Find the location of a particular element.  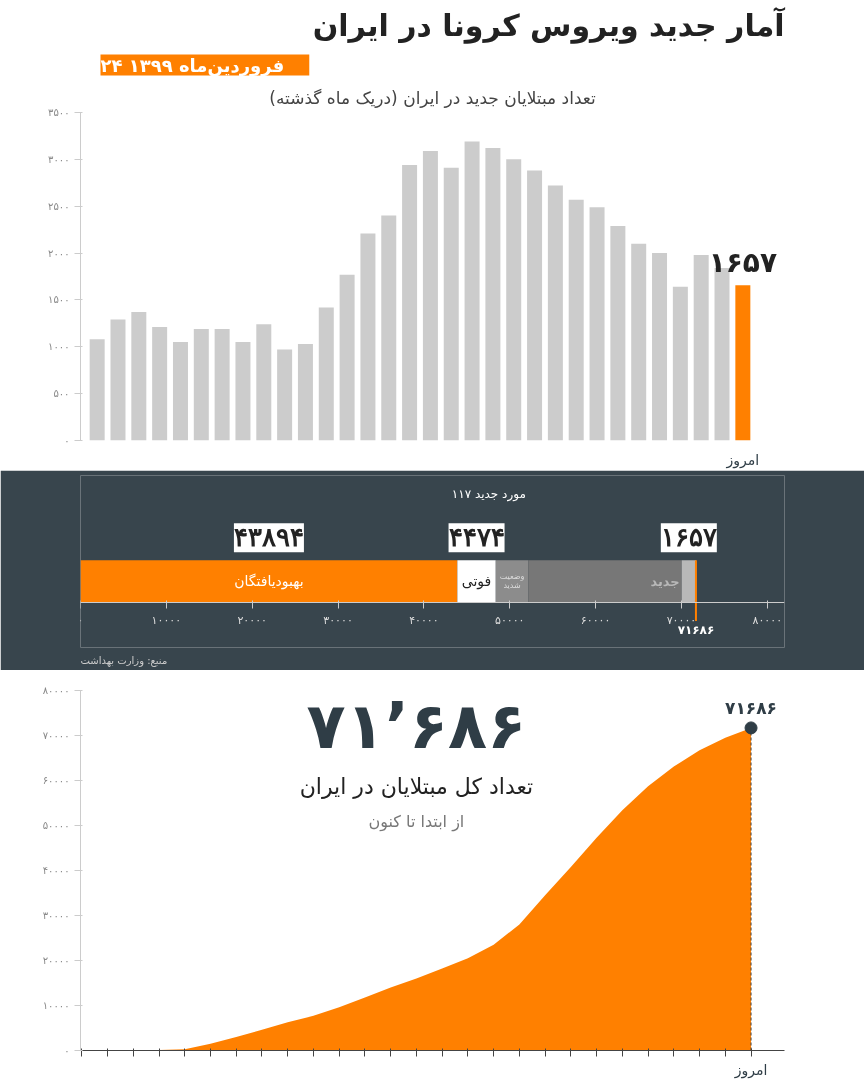

chart-title: ۷۱٬۶۸۶ is located at coordinates (416, 725).